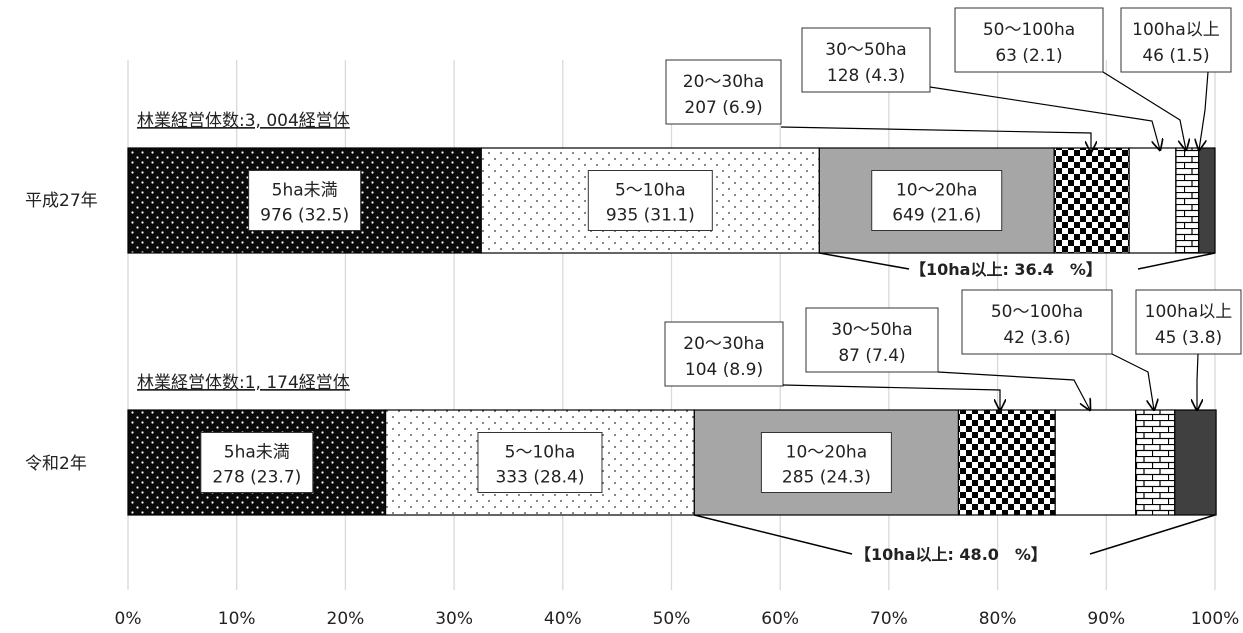 The image size is (1243, 633). Describe the element at coordinates (256, 478) in the screenshot. I see `data-label: 278 (23.7)` at that location.